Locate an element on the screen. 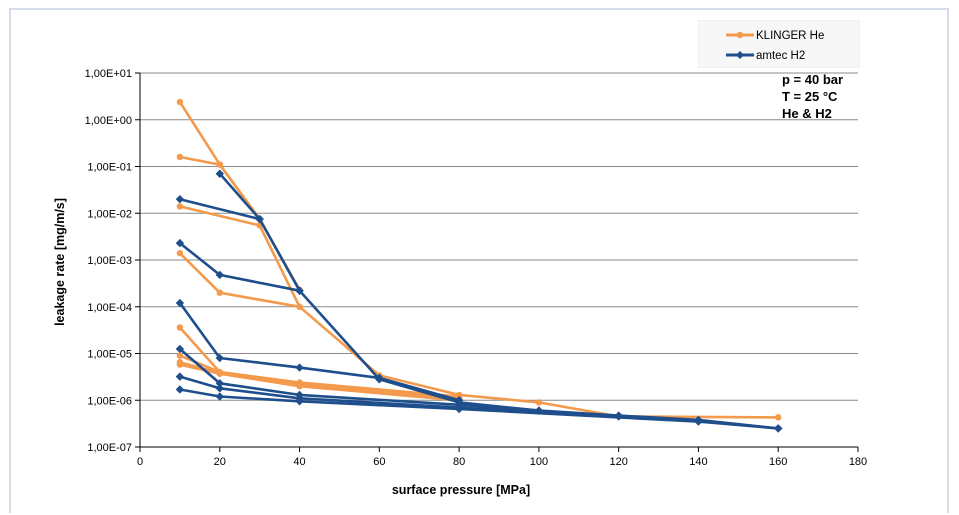 This screenshot has width=959, height=515. y-tick-label: 1,00E-05 is located at coordinates (109, 355).